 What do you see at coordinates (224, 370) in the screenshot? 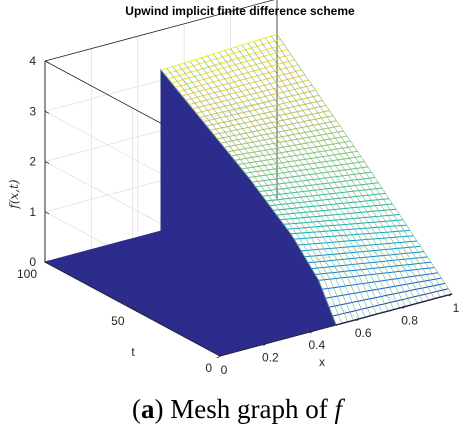
I see `x-tick-label: 0` at bounding box center [224, 370].